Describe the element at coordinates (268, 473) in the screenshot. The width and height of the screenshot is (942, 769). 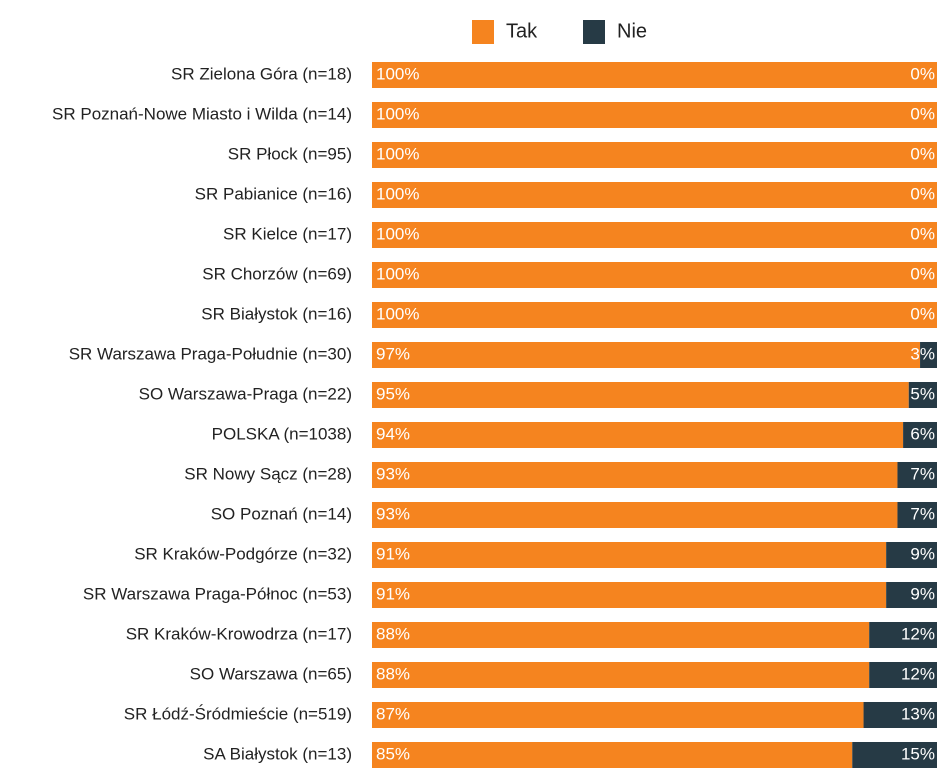
I see `category-label: SR Nowy Sącz (n=28)` at that location.